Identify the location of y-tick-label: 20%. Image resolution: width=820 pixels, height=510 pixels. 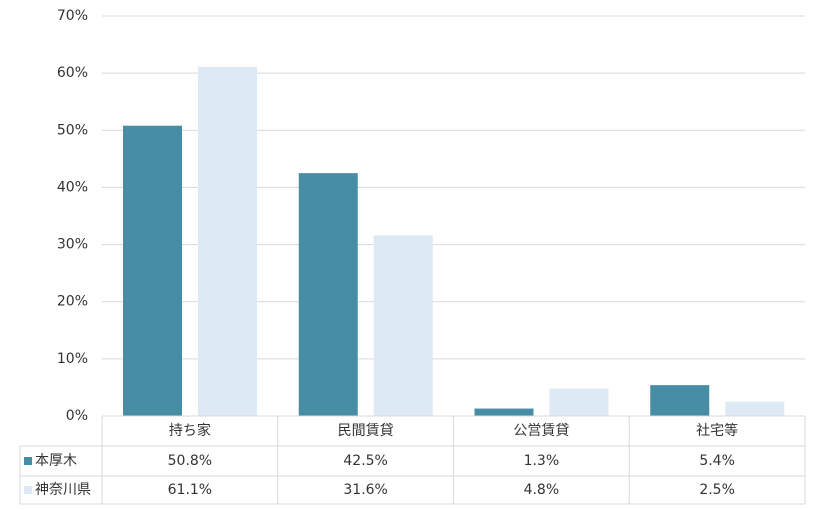
(72, 302).